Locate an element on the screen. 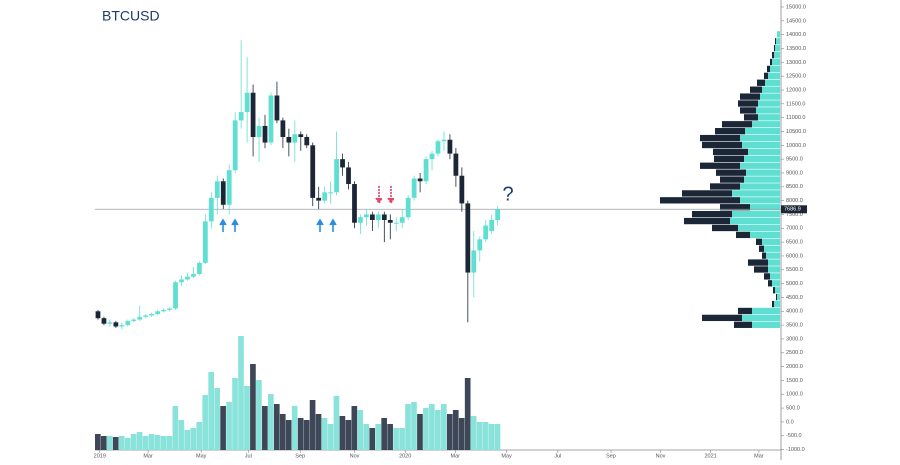 This screenshot has width=900, height=465. chart-title: BTCUSD is located at coordinates (131, 16).